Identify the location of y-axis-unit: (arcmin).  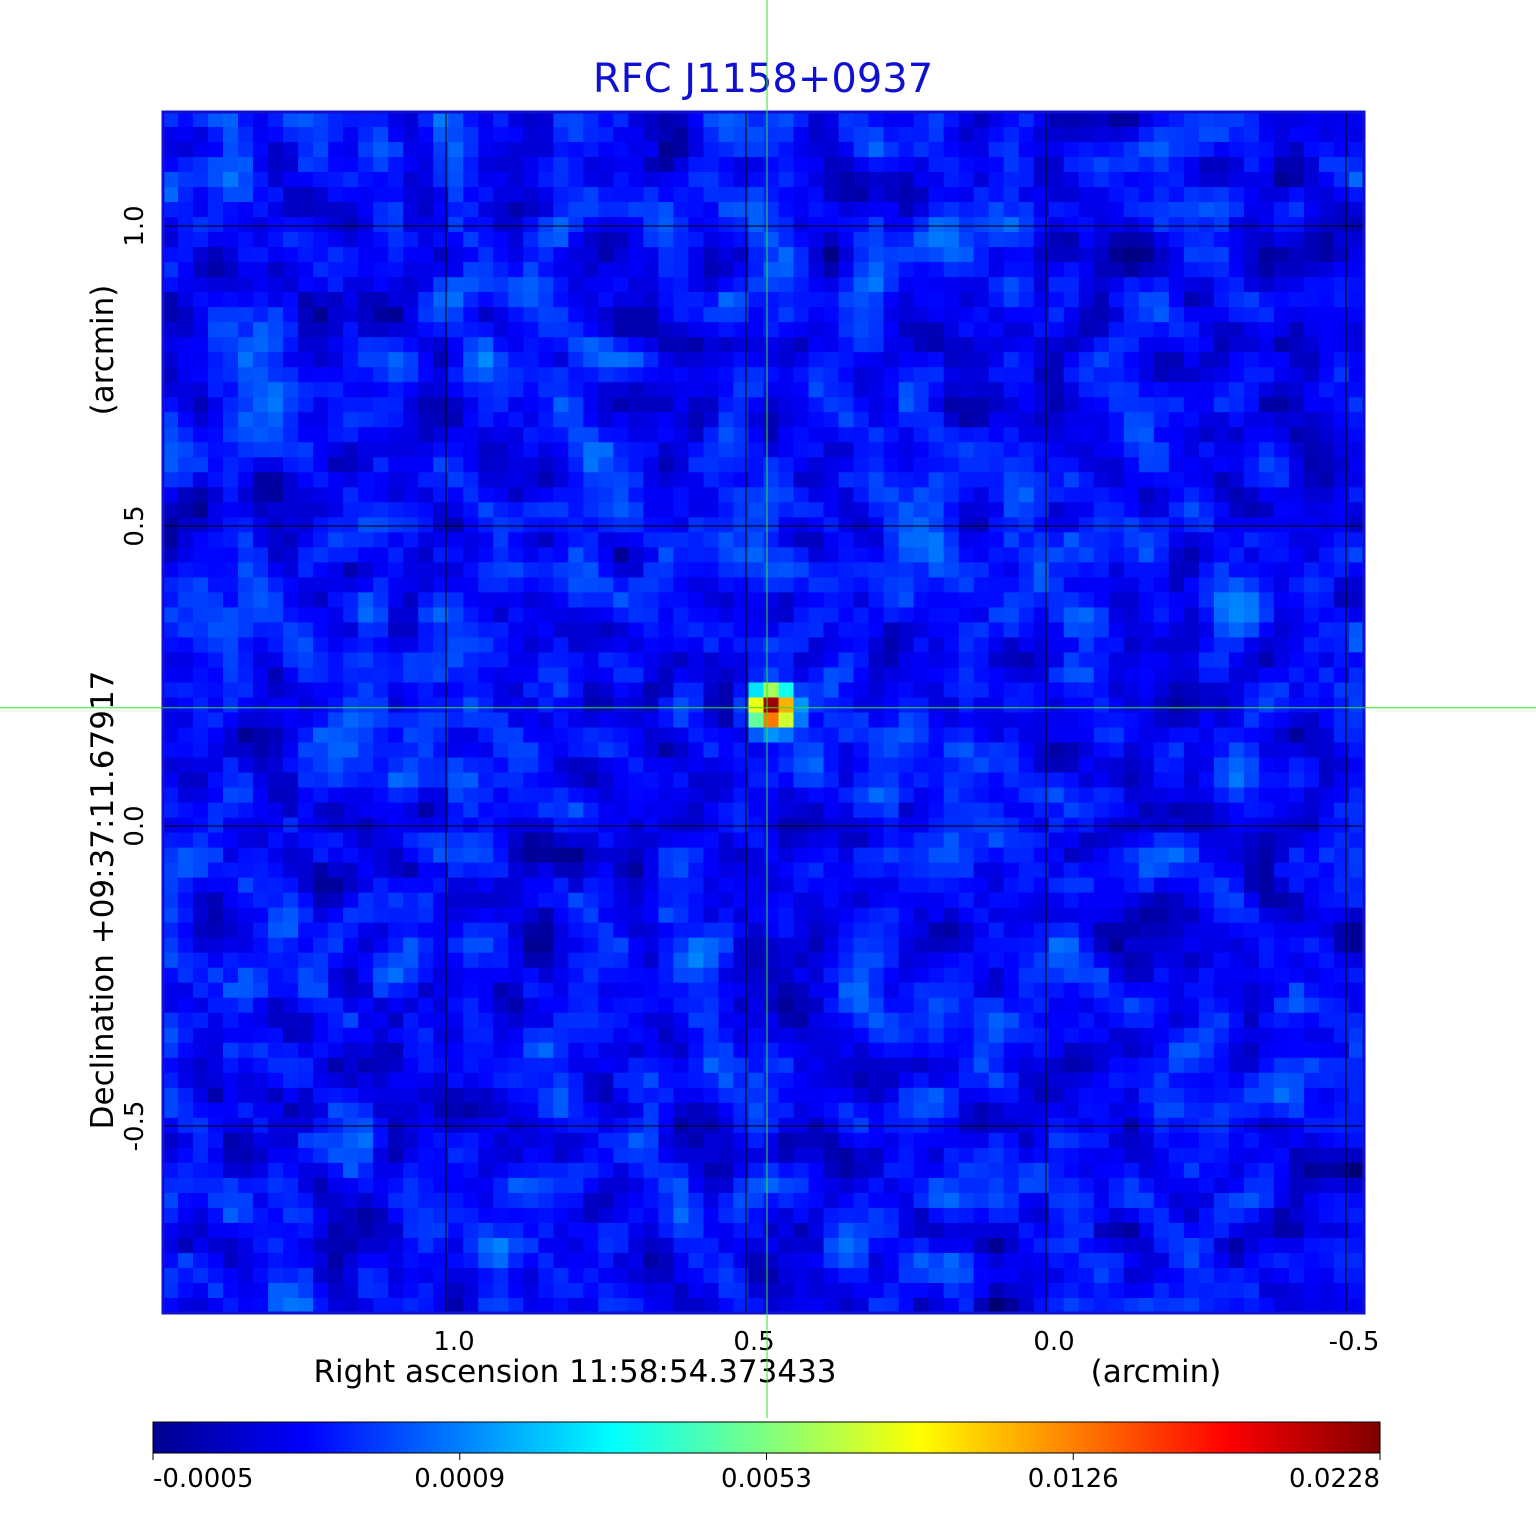
(103, 350).